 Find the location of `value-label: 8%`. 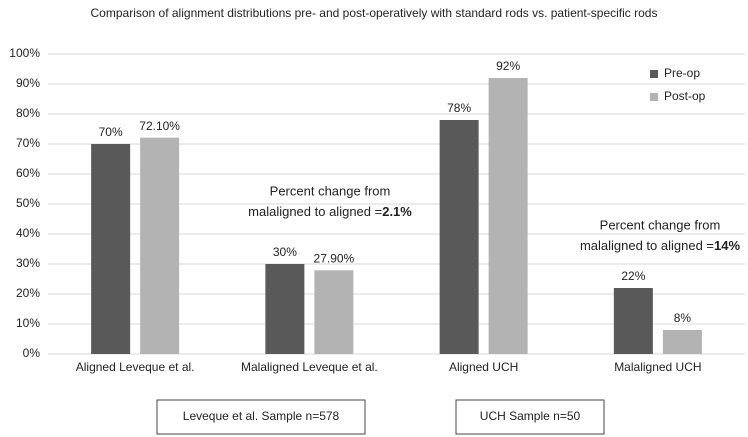

value-label: 8% is located at coordinates (683, 318).